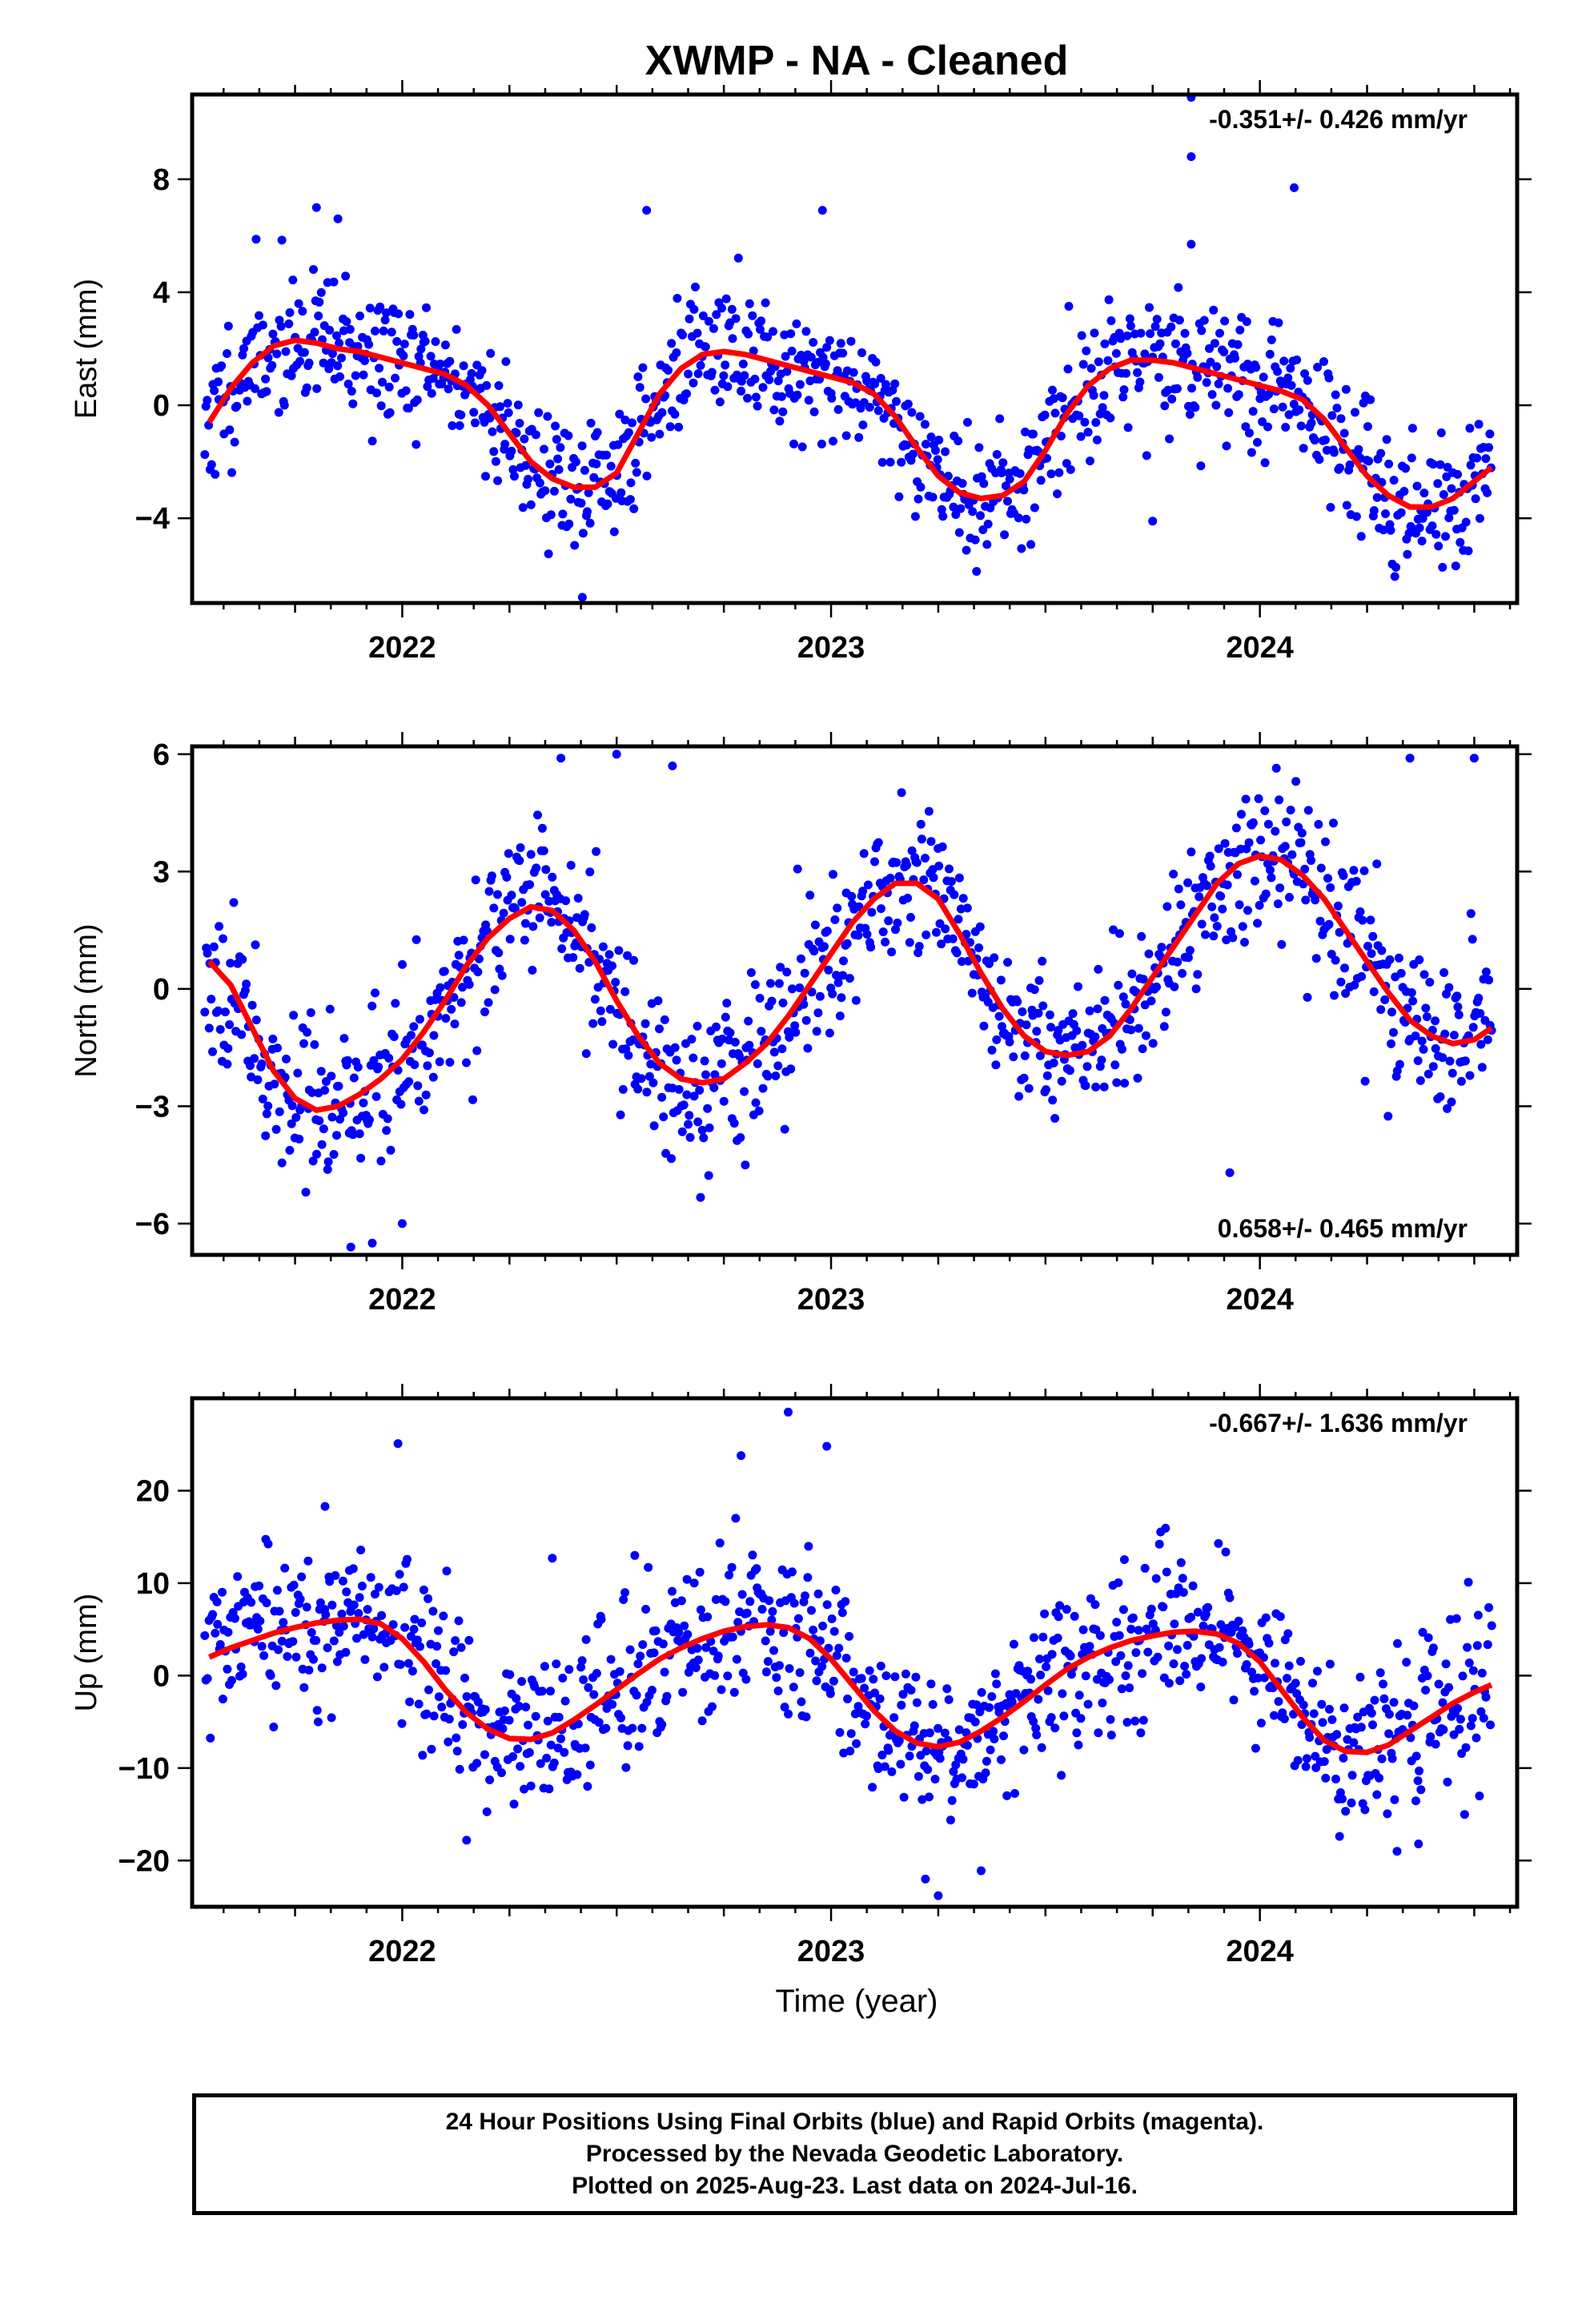  I want to click on north-outlier-point, so click(372, 1243).